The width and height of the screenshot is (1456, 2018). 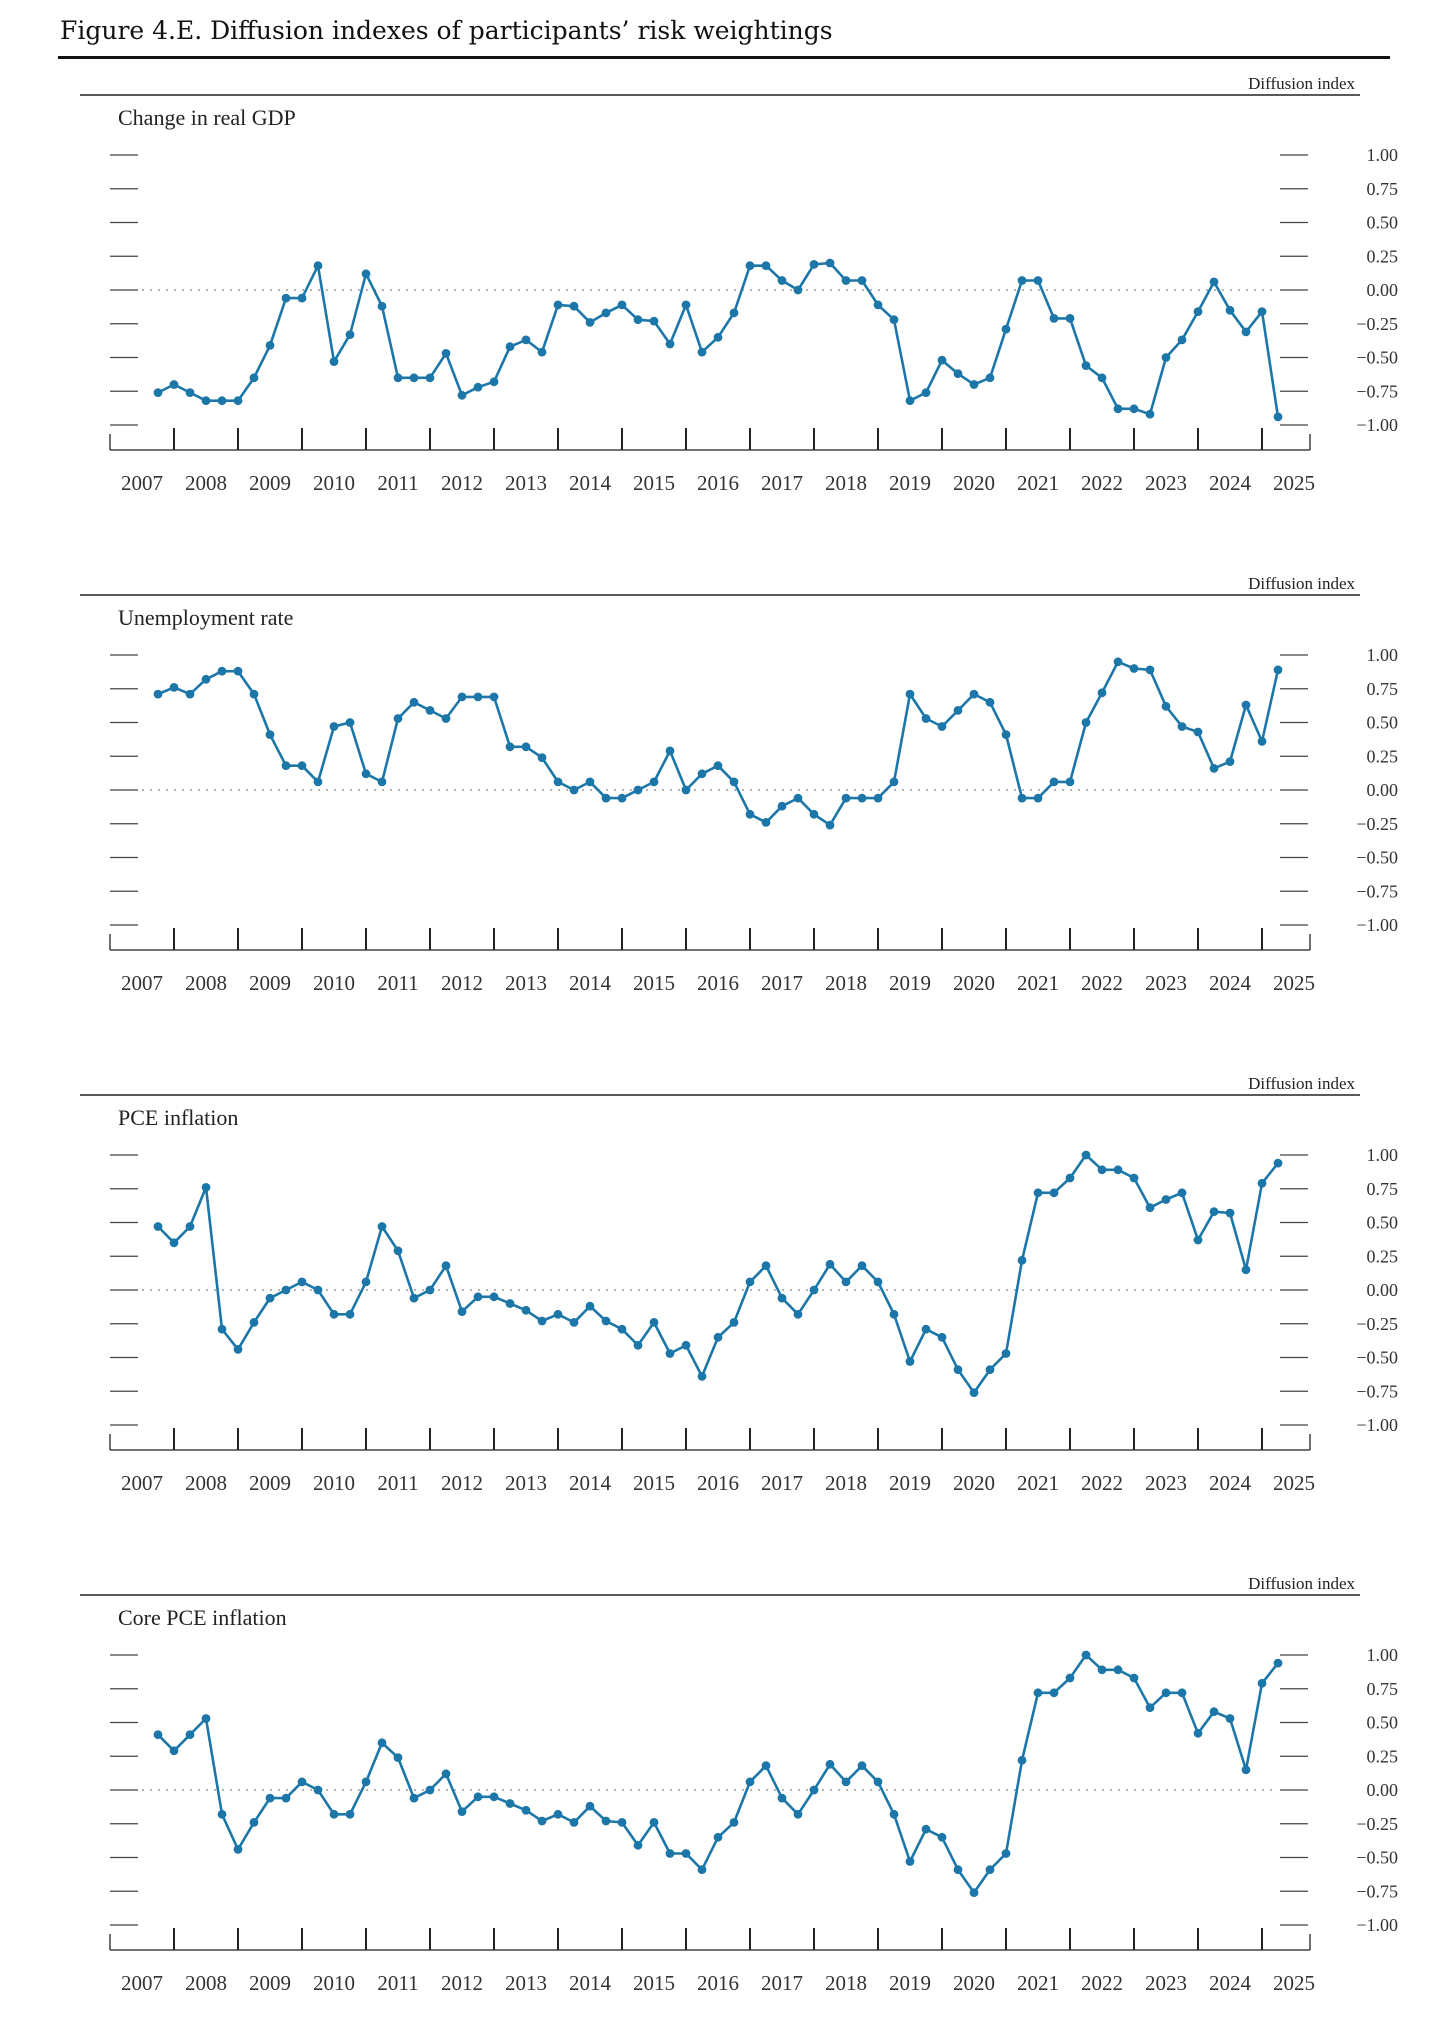 What do you see at coordinates (1383, 1655) in the screenshot?
I see `y-tick-label: 1.00` at bounding box center [1383, 1655].